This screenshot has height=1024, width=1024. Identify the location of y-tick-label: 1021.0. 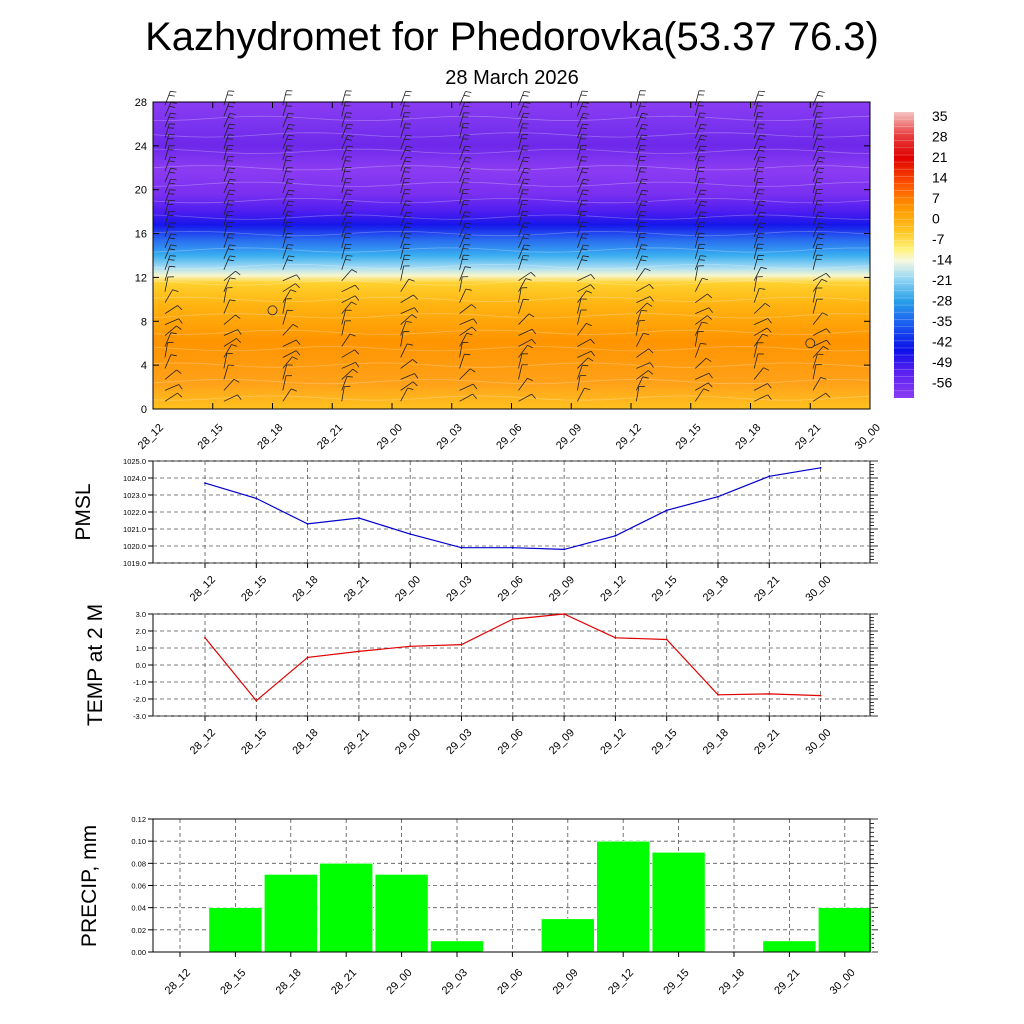
(134, 529).